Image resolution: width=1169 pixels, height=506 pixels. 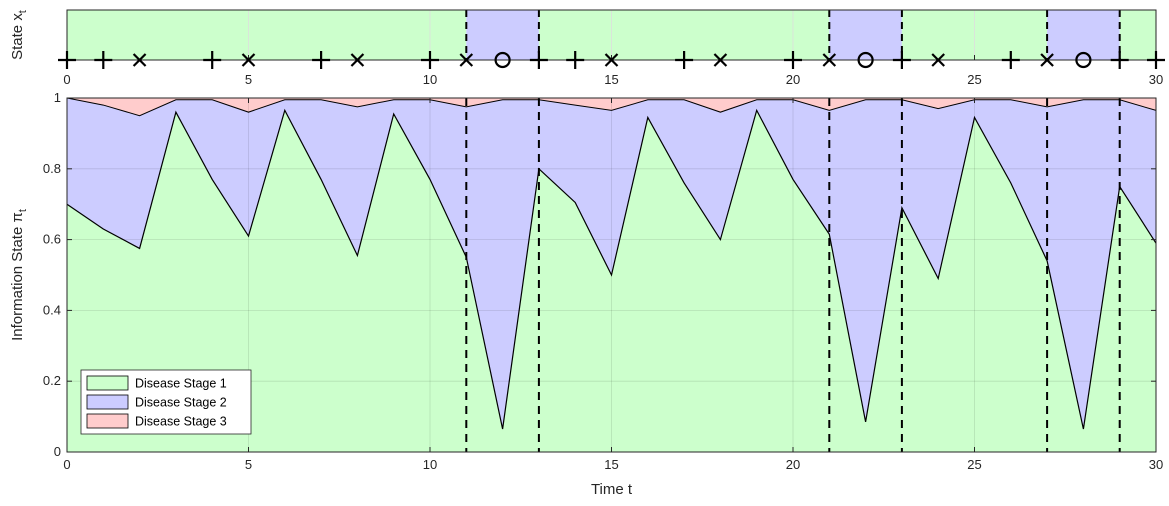 I want to click on legend-label: Disease Stage 3, so click(x=181, y=422).